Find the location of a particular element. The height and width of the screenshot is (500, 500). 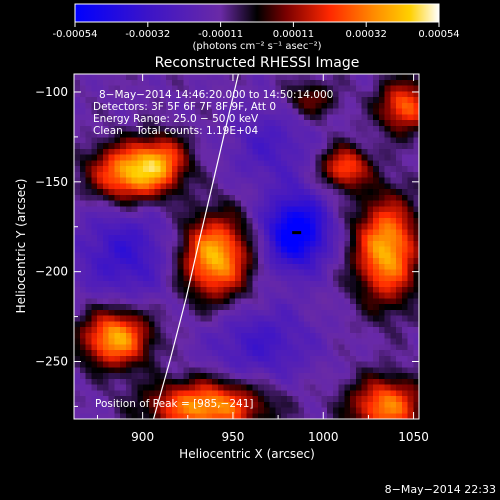

colorbar-tick-label: -0.00054 is located at coordinates (75, 34).